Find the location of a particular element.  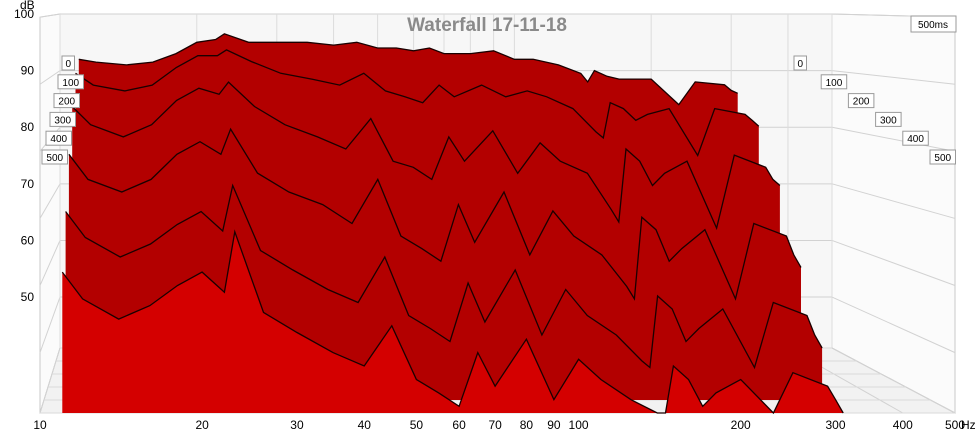

time-tick-left: 400 is located at coordinates (58, 138).